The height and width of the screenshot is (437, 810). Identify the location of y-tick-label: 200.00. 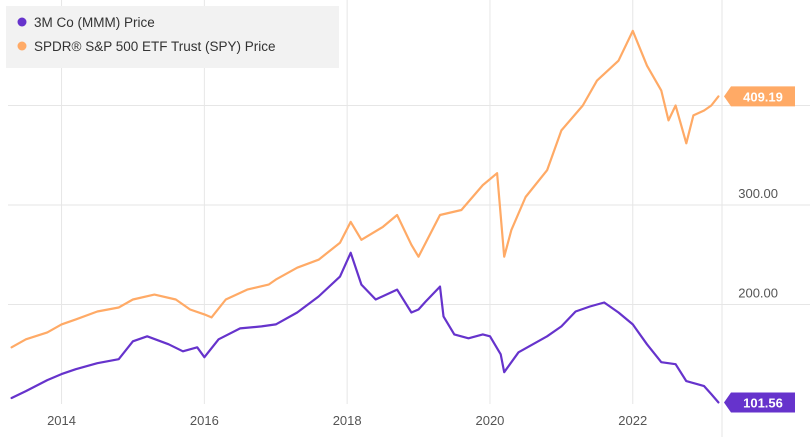
(758, 293).